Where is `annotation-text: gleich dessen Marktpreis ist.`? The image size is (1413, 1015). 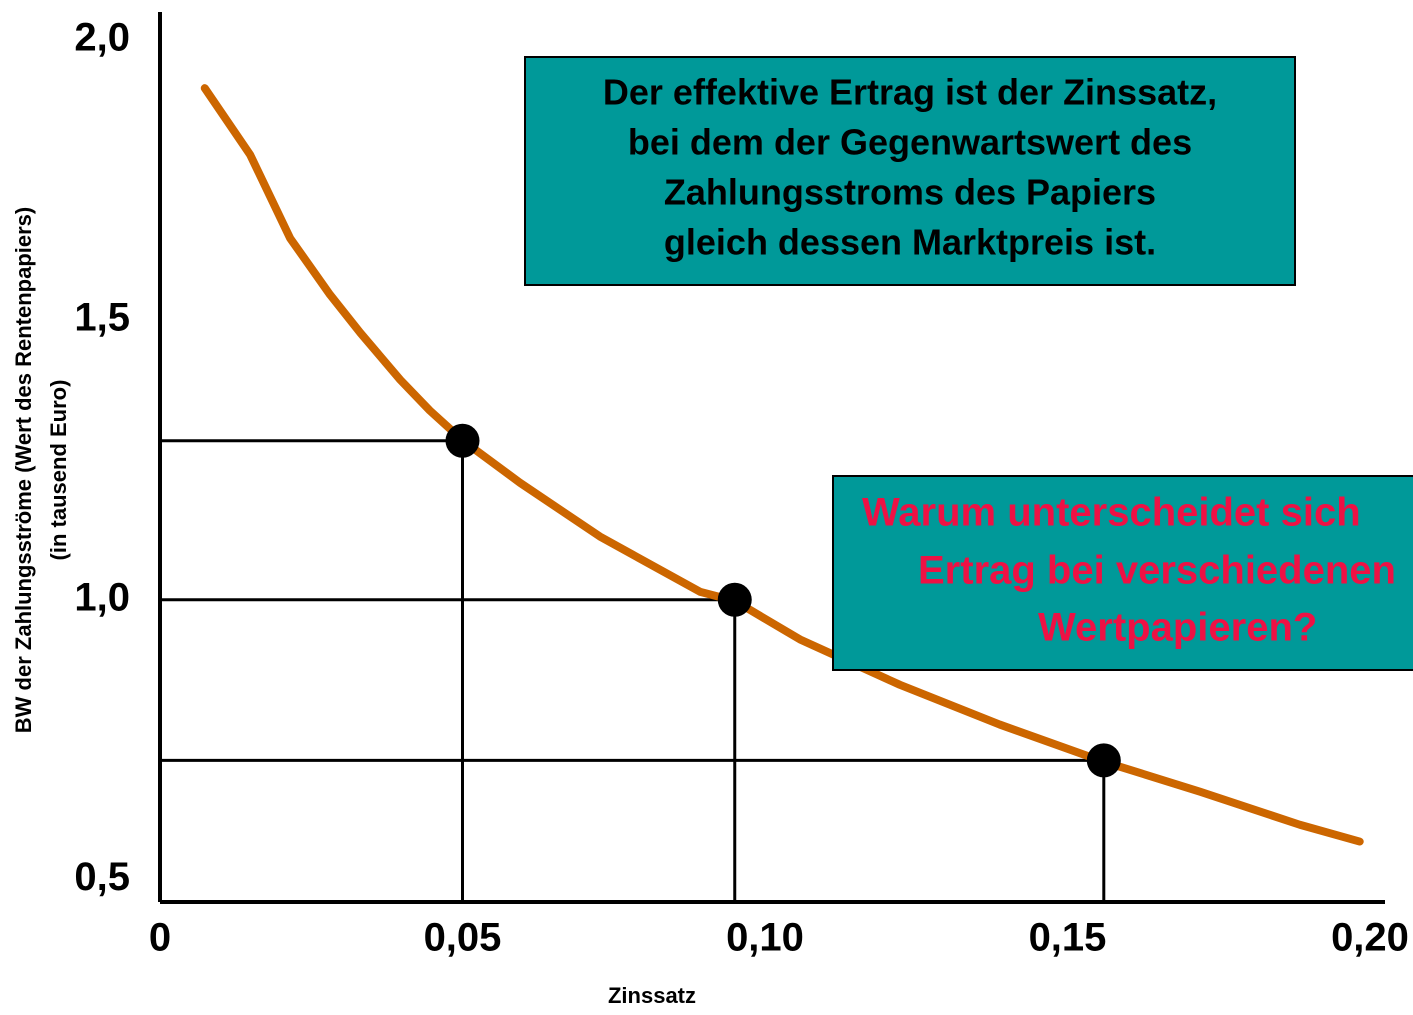
annotation-text: gleich dessen Marktpreis ist. is located at coordinates (910, 242).